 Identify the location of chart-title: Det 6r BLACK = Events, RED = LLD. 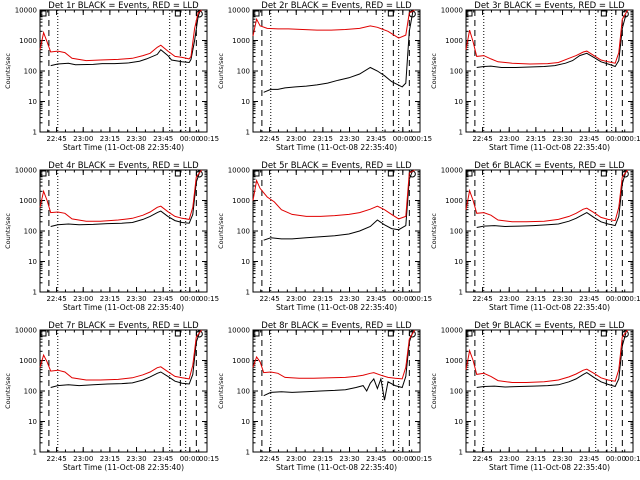
(549, 166).